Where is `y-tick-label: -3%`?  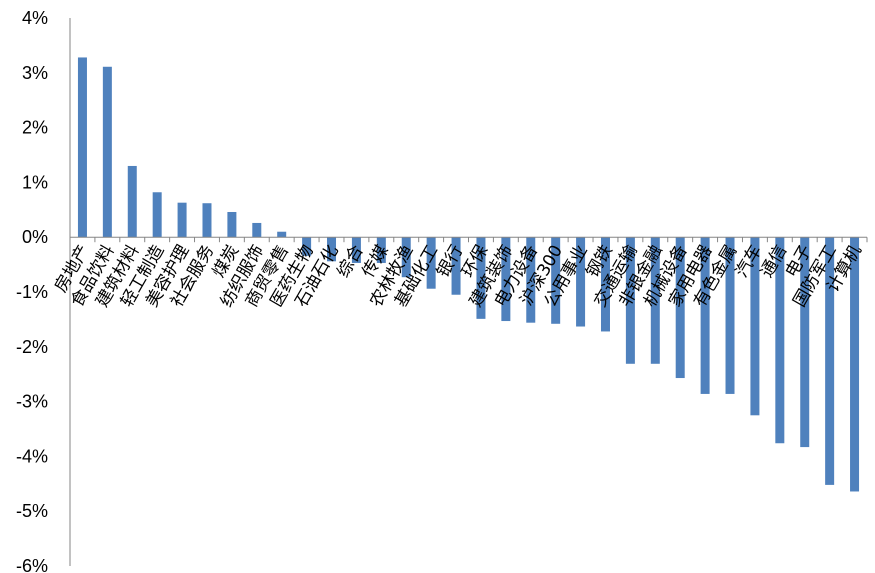
y-tick-label: -3% is located at coordinates (32, 402).